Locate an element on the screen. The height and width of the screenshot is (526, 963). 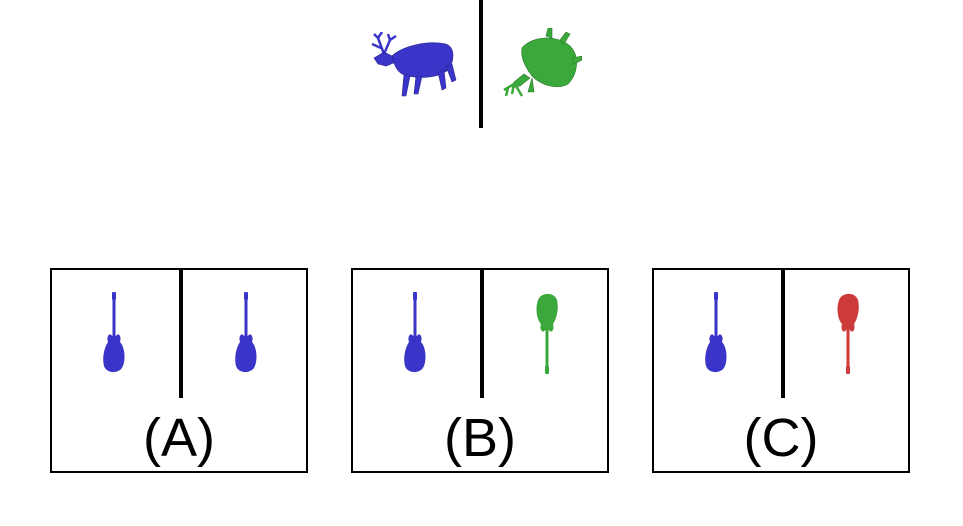
option-c-box: (C) is located at coordinates (781, 370).